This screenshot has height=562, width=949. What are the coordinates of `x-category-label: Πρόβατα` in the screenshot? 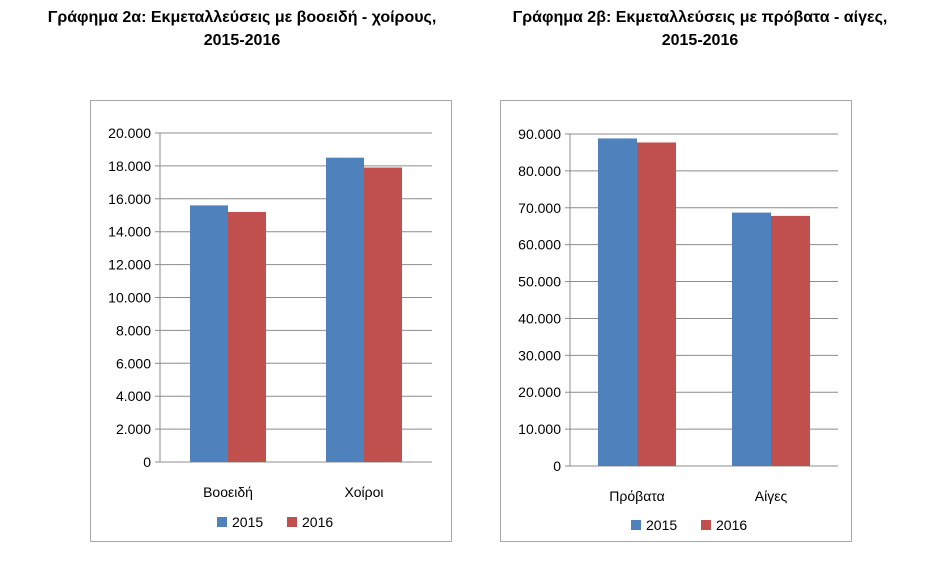 It's located at (636, 496).